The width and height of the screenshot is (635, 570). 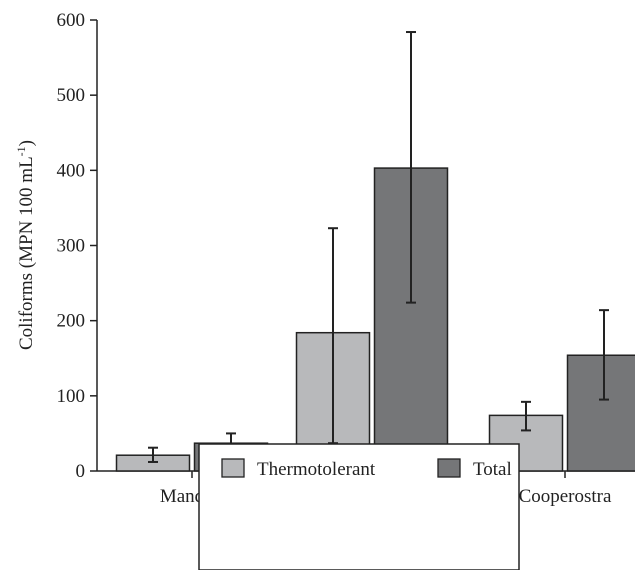 What do you see at coordinates (71, 321) in the screenshot?
I see `y-tick-label: 200` at bounding box center [71, 321].